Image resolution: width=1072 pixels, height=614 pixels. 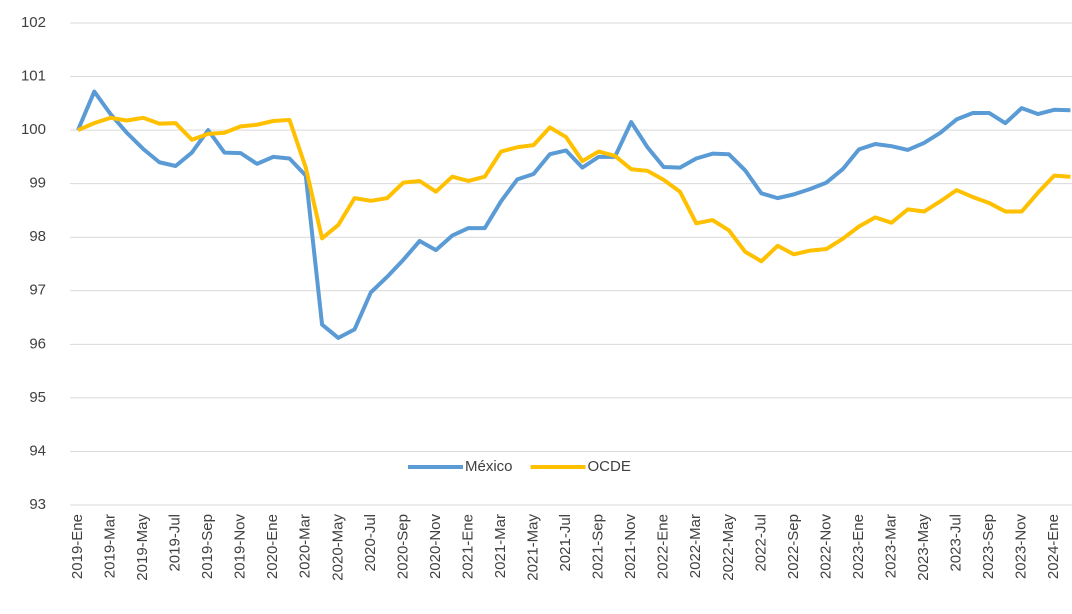 What do you see at coordinates (33, 76) in the screenshot?
I see `y-tick-label: 101` at bounding box center [33, 76].